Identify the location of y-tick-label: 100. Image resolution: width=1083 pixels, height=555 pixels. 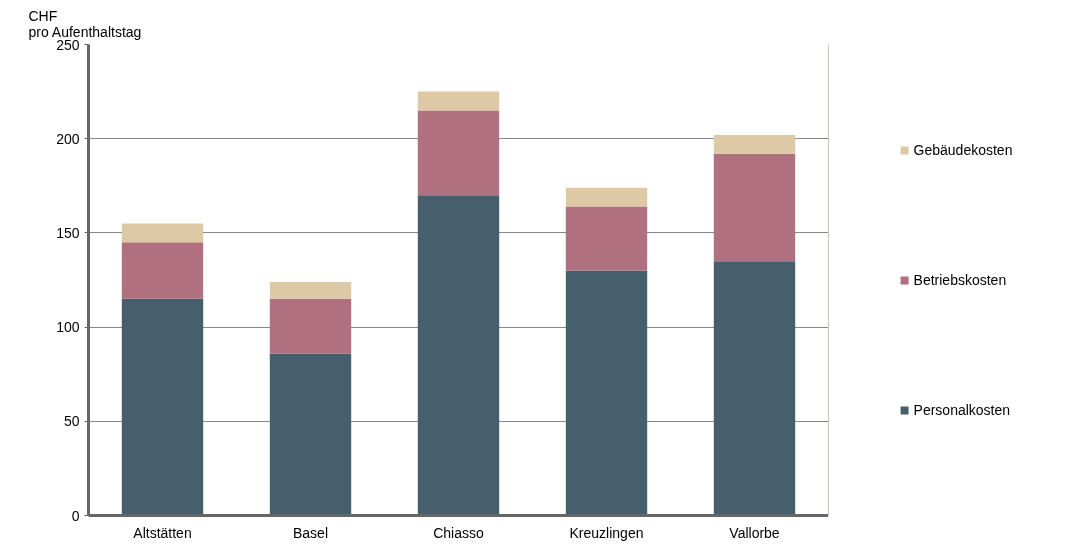
(68, 327).